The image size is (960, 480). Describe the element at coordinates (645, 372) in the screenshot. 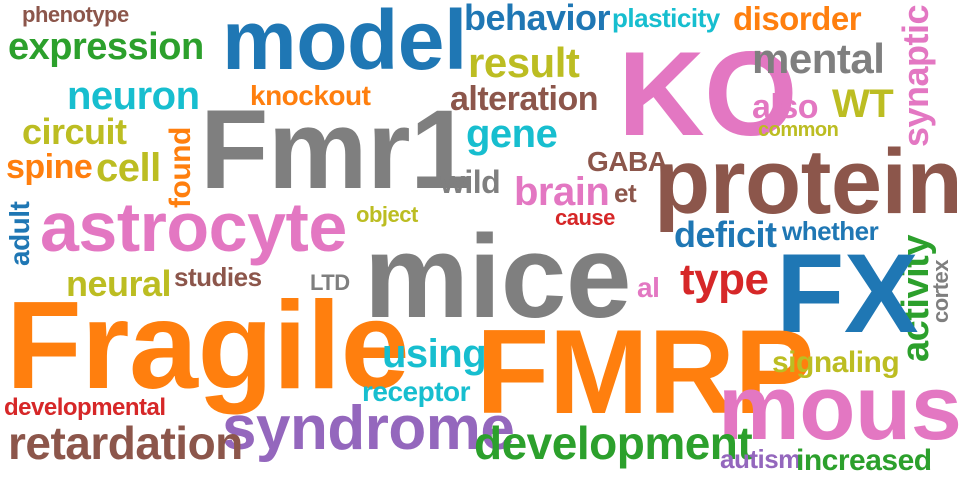

I see `word-FMRP: FMRP` at that location.